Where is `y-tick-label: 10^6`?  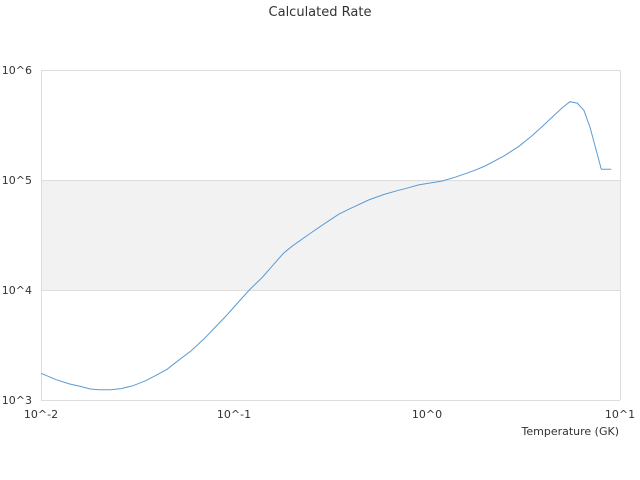 y-tick-label: 10^6 is located at coordinates (17, 70).